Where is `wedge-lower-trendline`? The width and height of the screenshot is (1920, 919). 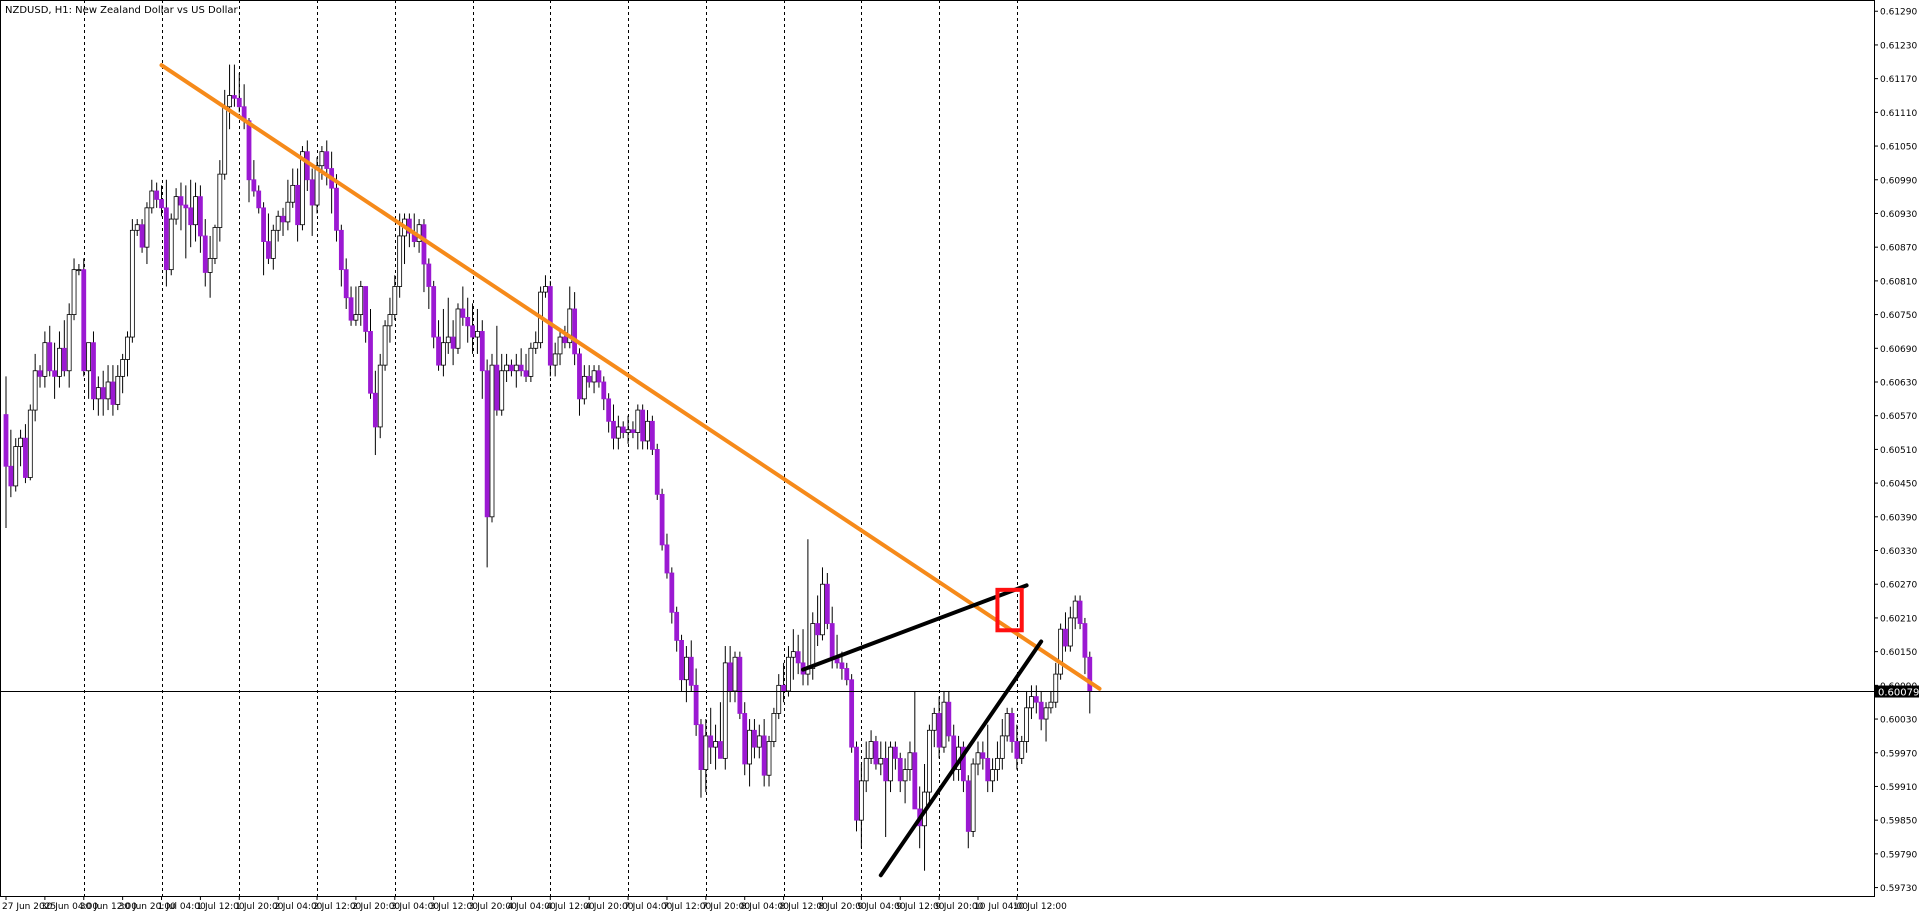
wedge-lower-trendline is located at coordinates (961, 758).